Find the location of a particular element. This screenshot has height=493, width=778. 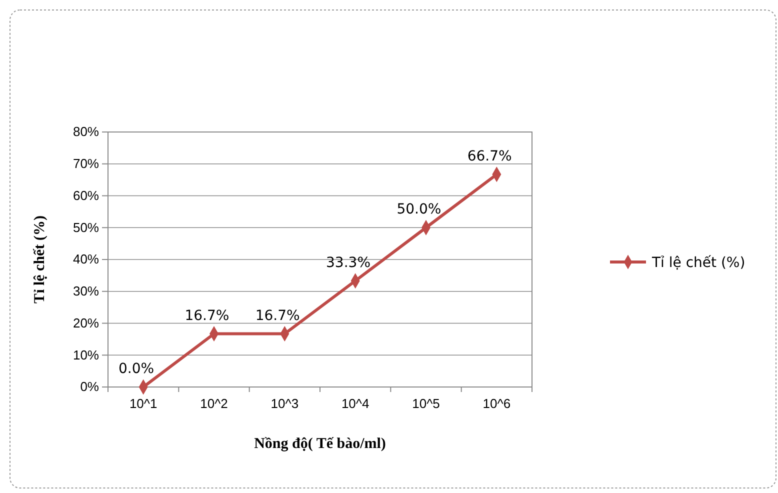

y-axis-title: Tỉ lệ chết (%) is located at coordinates (40, 260).